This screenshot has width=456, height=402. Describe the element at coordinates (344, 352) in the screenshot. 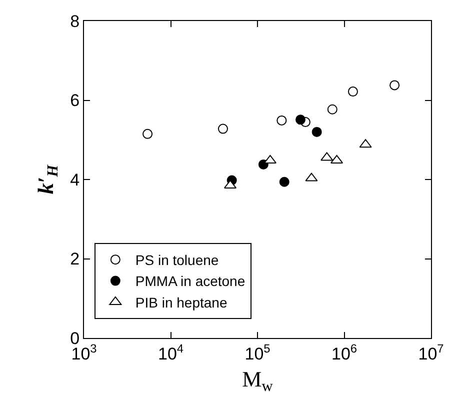

I see `x-tick-label: 10$^{6}$` at that location.